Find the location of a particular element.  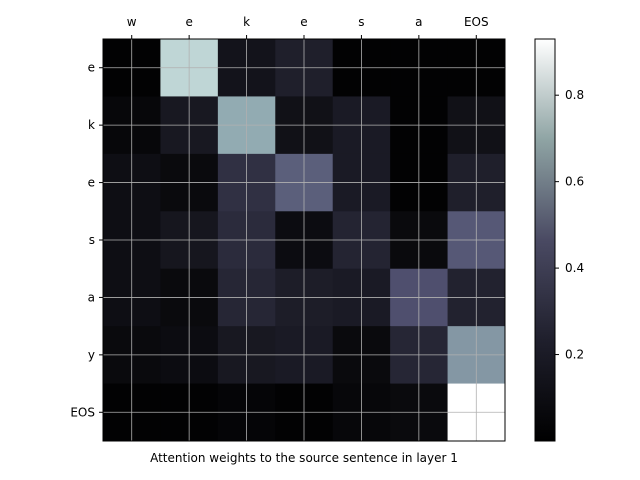

y-tick-label: EOS is located at coordinates (82, 412).